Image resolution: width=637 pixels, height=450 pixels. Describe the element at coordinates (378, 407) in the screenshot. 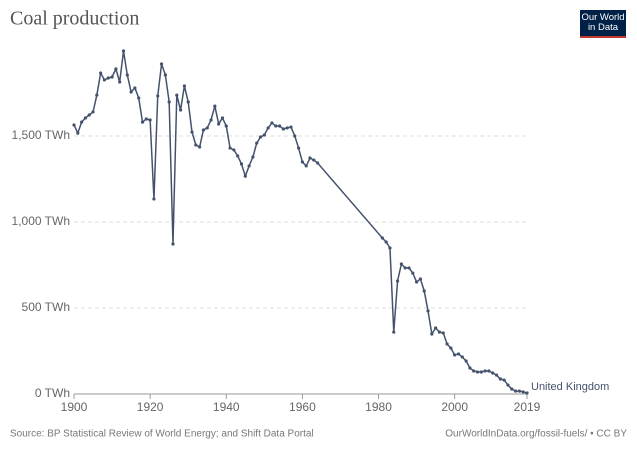

I see `x-tick-label: 1980` at that location.